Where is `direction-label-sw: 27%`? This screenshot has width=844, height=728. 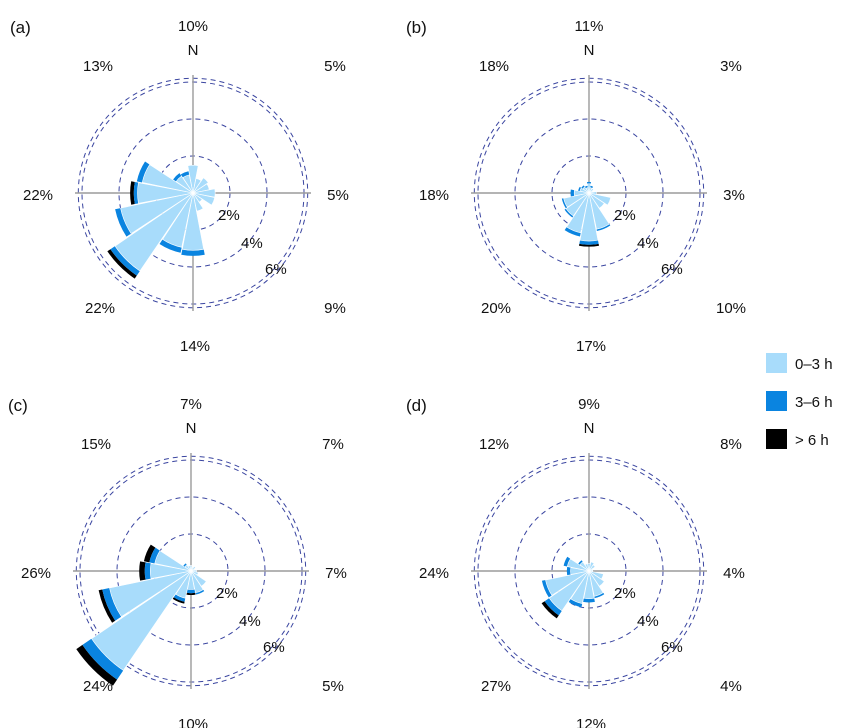
direction-label-sw: 27% is located at coordinates (496, 686).